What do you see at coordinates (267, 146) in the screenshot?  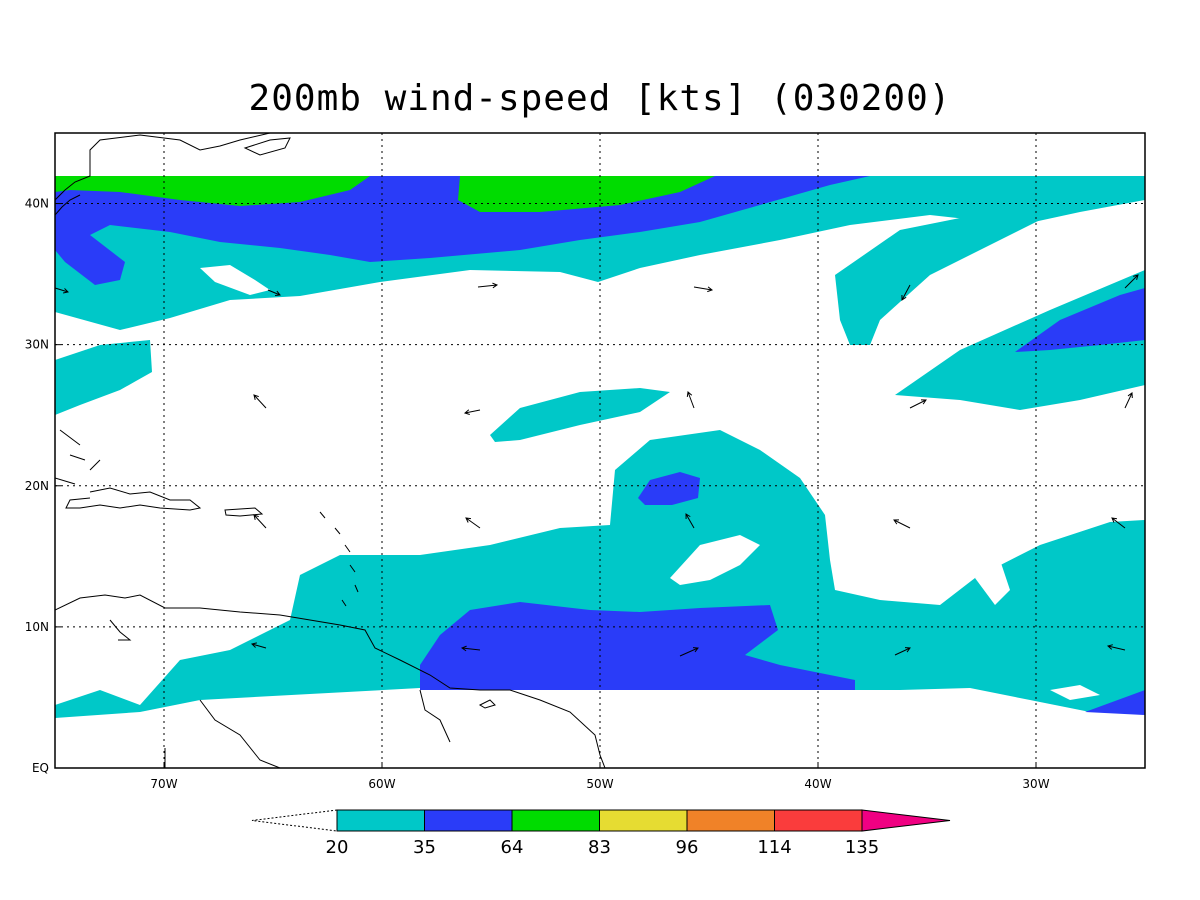 I see `coast-nova-scotia` at bounding box center [267, 146].